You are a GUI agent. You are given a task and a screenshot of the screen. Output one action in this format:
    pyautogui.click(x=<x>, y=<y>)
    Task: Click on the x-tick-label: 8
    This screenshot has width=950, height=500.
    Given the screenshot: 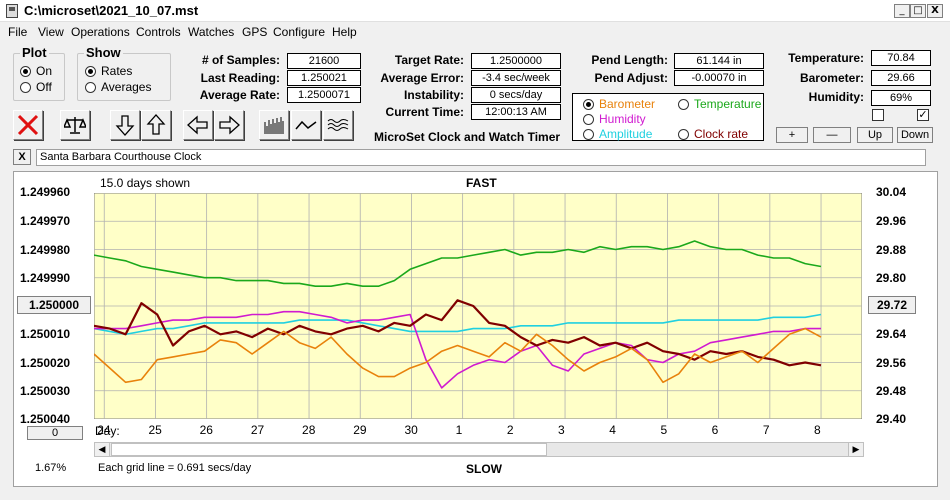 What is the action you would take?
    pyautogui.click(x=817, y=430)
    